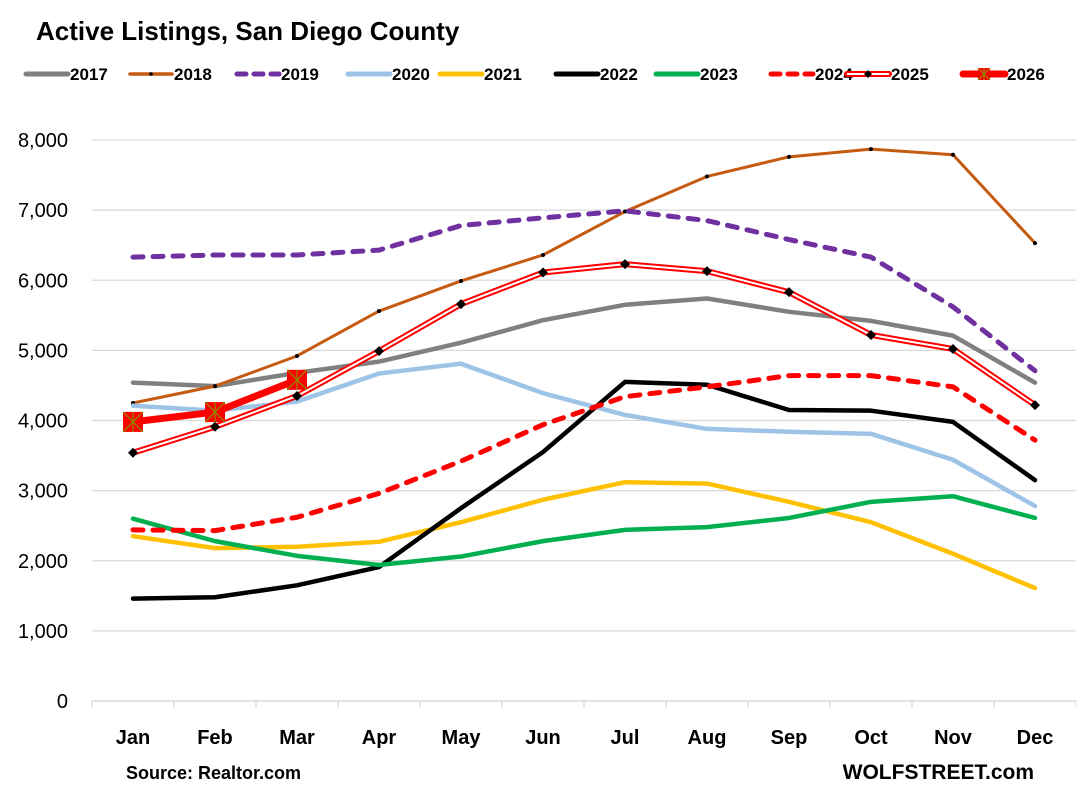 The height and width of the screenshot is (802, 1076). Describe the element at coordinates (910, 74) in the screenshot. I see `legend-label: 2025` at that location.